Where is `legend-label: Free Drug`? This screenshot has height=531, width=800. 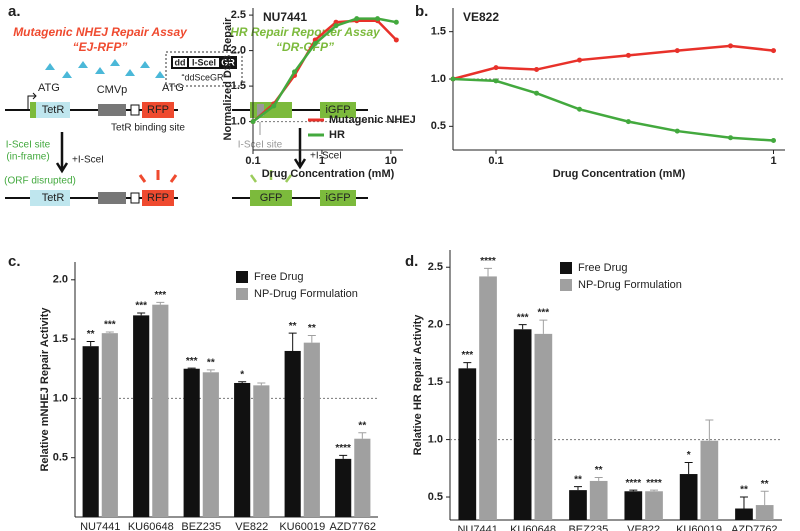
legend-label: Free Drug is located at coordinates (279, 277).